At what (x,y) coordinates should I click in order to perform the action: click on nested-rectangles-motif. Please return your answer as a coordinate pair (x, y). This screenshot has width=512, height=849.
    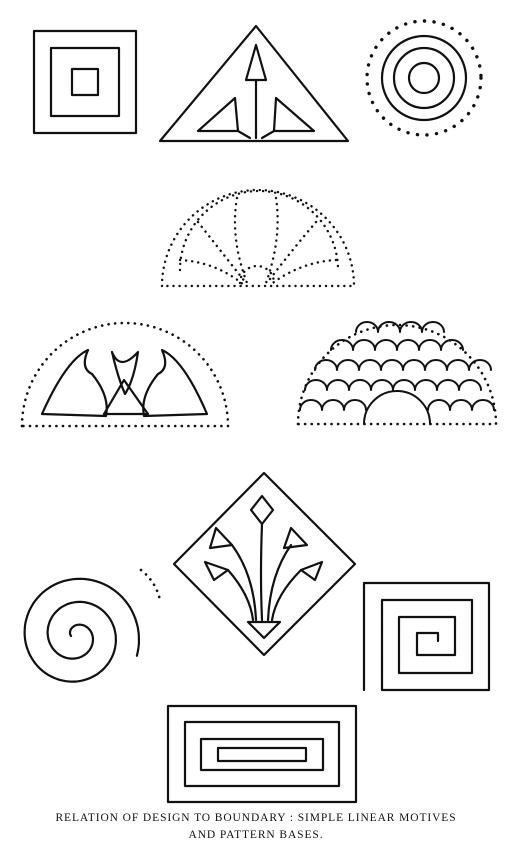
    Looking at the image, I should click on (262, 754).